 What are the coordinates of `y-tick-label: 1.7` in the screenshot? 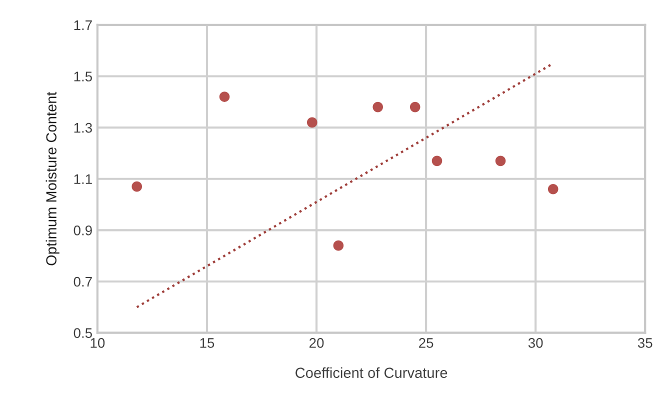 It's located at (83, 25).